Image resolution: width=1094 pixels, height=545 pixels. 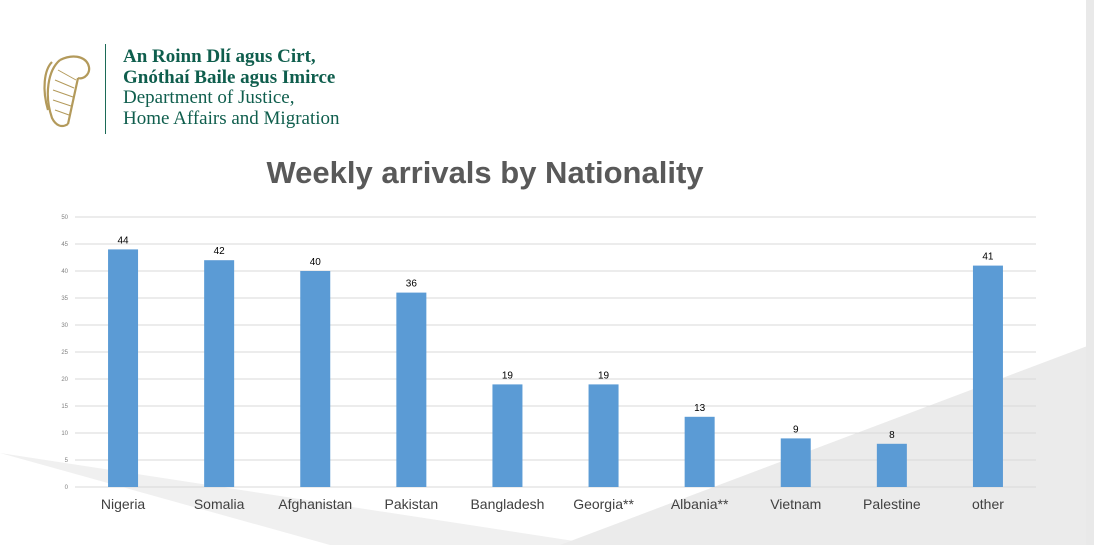 What do you see at coordinates (507, 504) in the screenshot?
I see `x-tick-label: Bangladesh` at bounding box center [507, 504].